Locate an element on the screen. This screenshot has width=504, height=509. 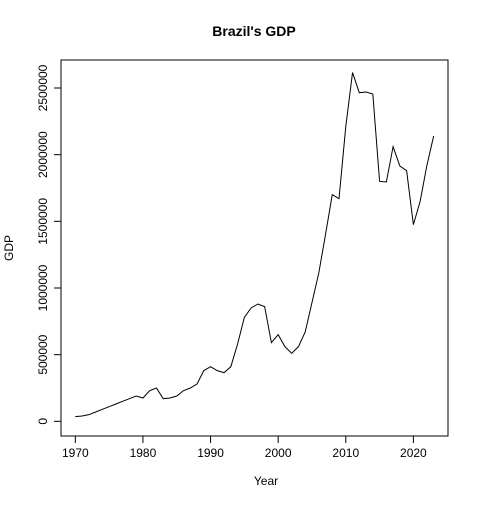
y-axis-label: GDP is located at coordinates (9, 248).